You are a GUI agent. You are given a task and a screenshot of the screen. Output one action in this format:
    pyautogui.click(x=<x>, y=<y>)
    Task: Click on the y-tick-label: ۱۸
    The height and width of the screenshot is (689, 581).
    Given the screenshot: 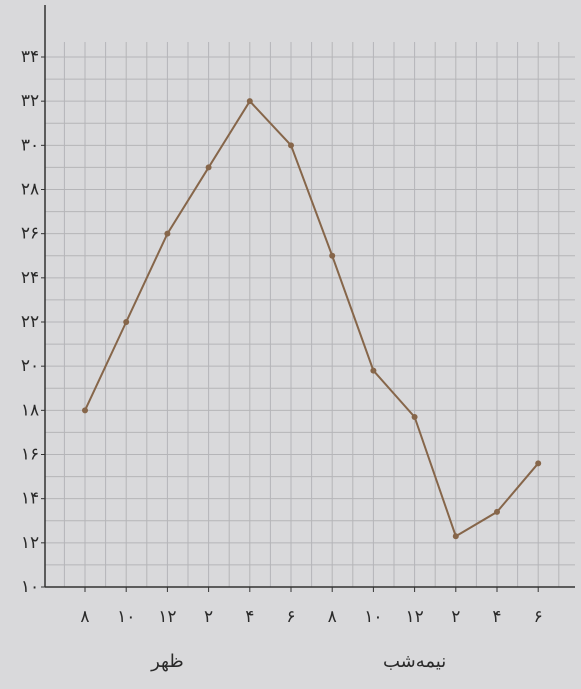 What is the action you would take?
    pyautogui.click(x=30, y=410)
    